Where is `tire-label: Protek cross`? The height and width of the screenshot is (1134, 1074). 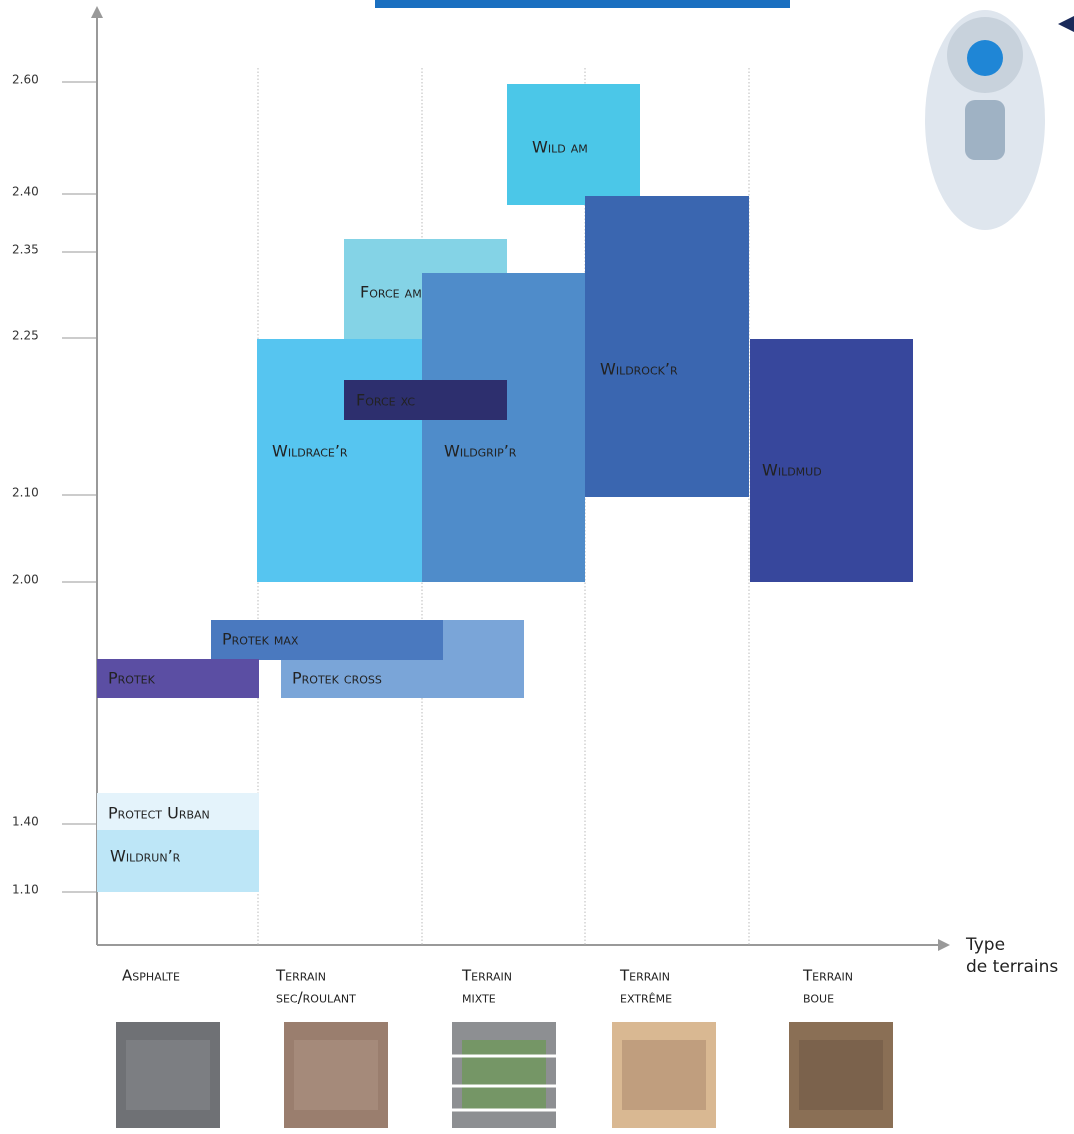
tire-label: Protek cross is located at coordinates (337, 678).